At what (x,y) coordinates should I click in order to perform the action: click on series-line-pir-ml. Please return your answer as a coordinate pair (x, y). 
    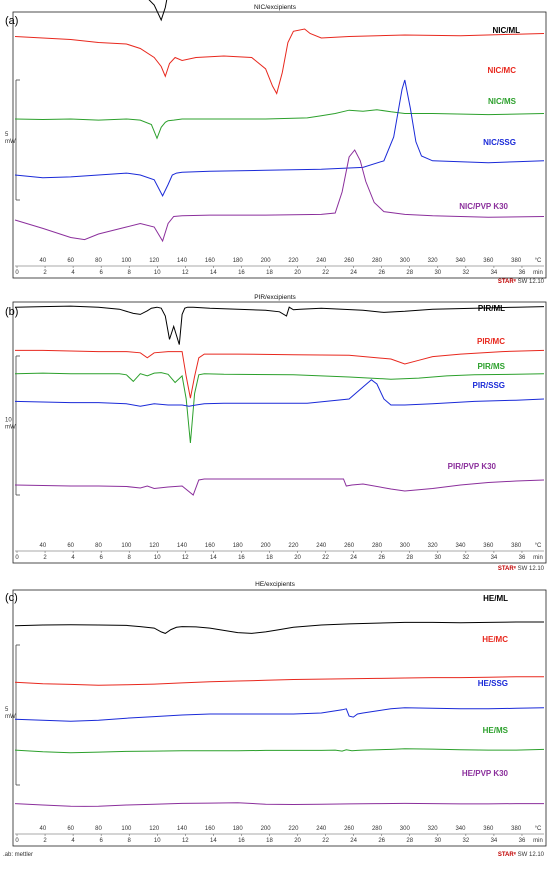
    Looking at the image, I should click on (279, 325).